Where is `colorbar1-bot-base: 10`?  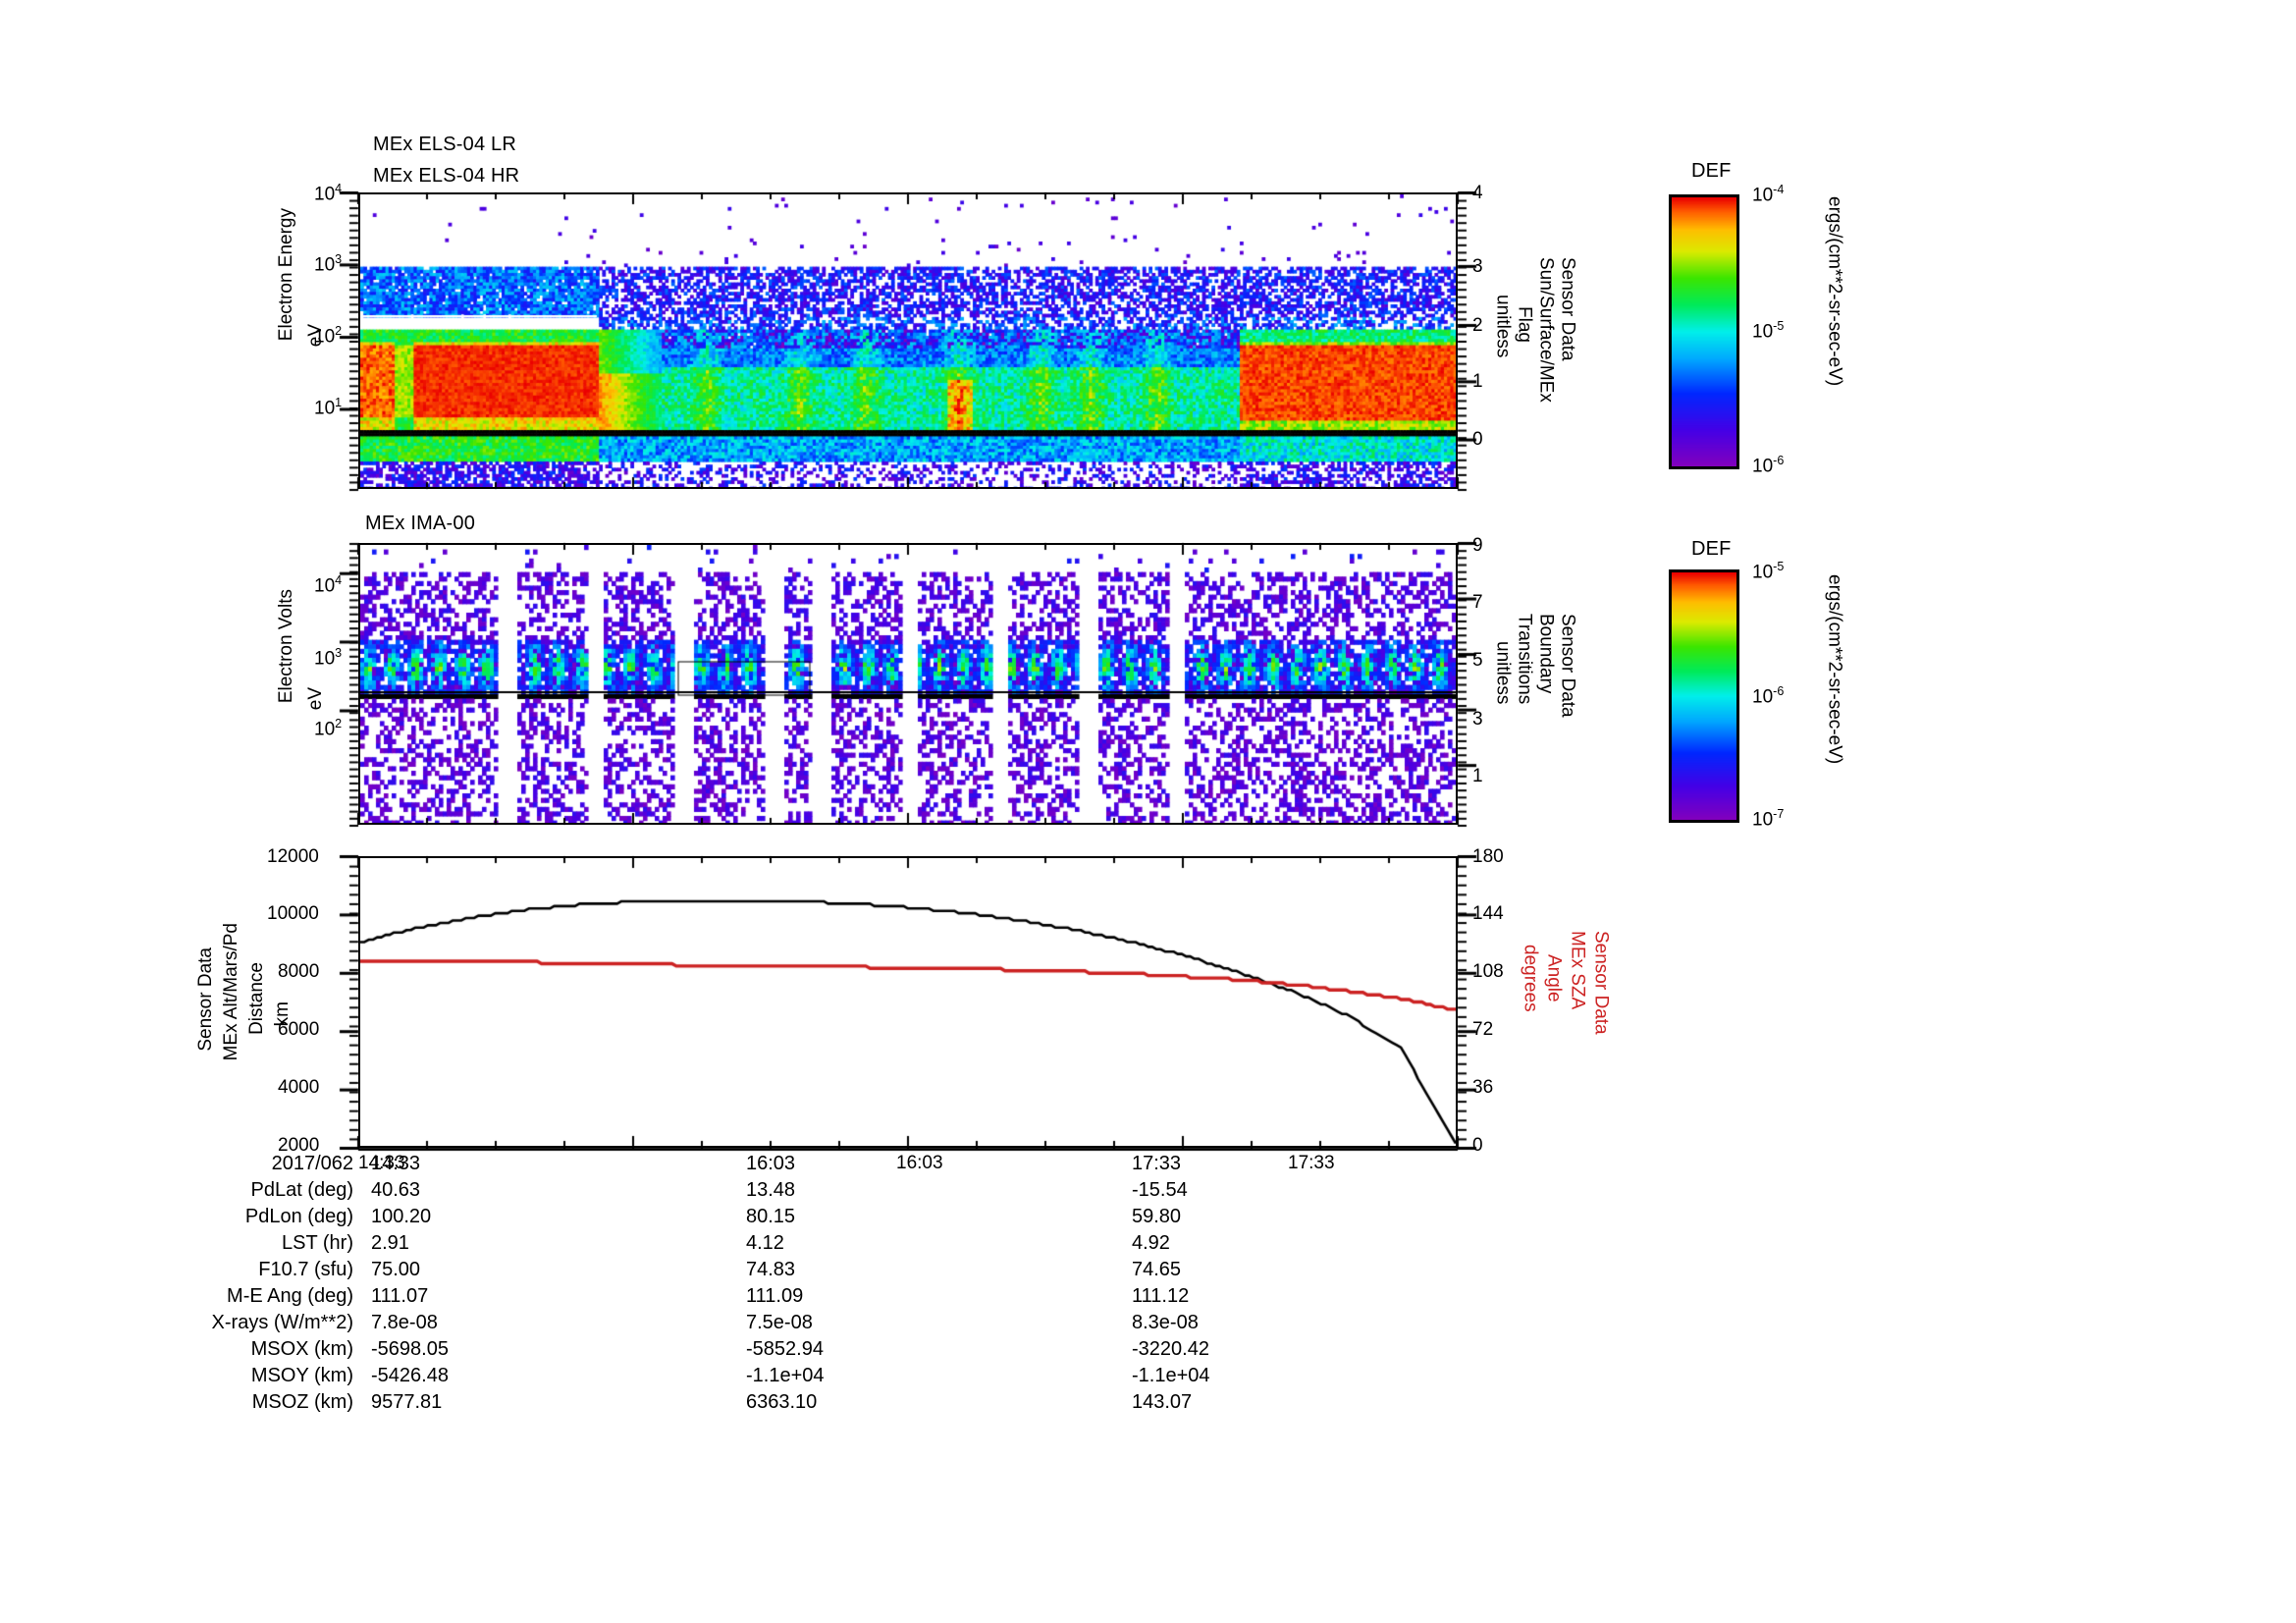
colorbar1-bot-base: 10 is located at coordinates (1763, 466).